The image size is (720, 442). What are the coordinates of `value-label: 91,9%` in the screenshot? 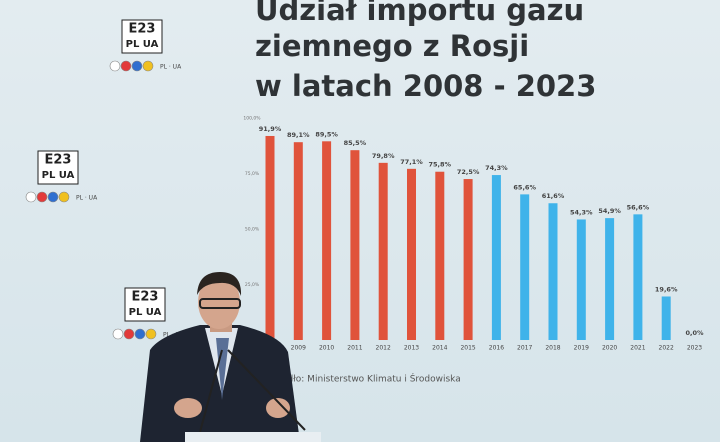 It's located at (270, 129).